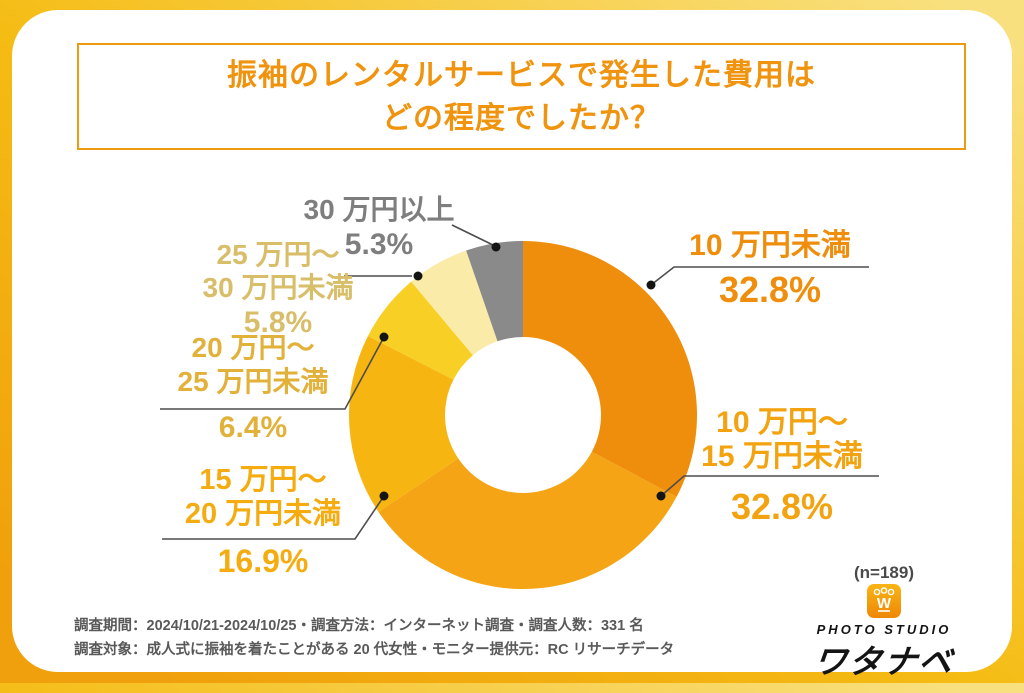 The width and height of the screenshot is (1024, 693). I want to click on callout-label: 15 万円未満, so click(782, 456).